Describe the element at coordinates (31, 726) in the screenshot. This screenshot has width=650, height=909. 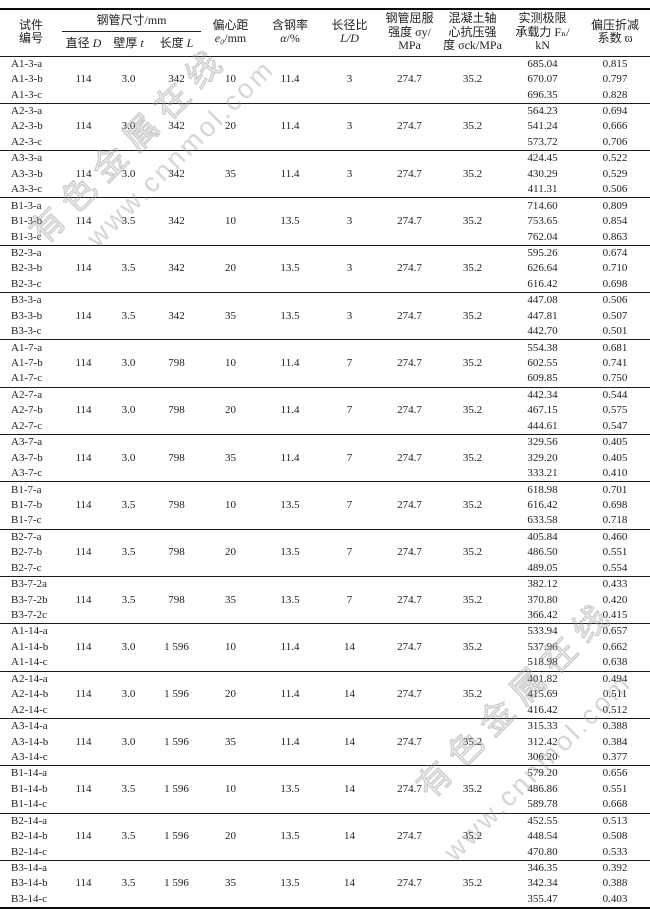
I see `specimen-id-cell: A3-14-a` at that location.